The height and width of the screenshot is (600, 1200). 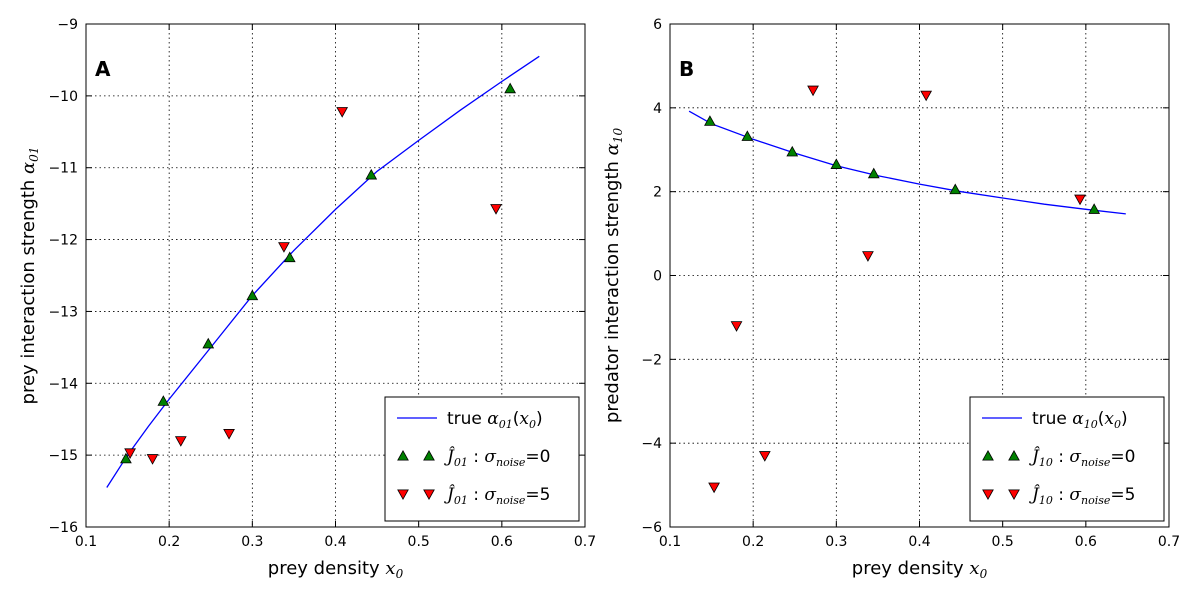 What do you see at coordinates (657, 25) in the screenshot?
I see `y-tick-label: 6` at bounding box center [657, 25].